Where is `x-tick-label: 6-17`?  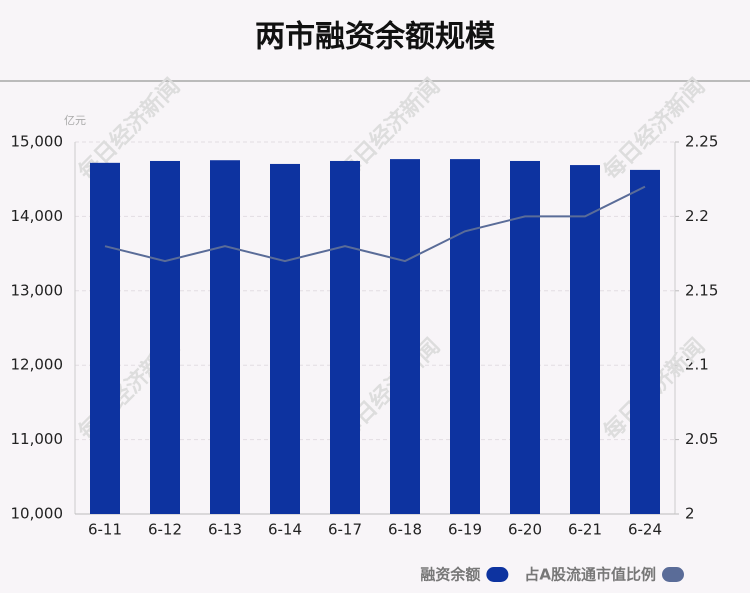
x-tick-label: 6-17 is located at coordinates (345, 530).